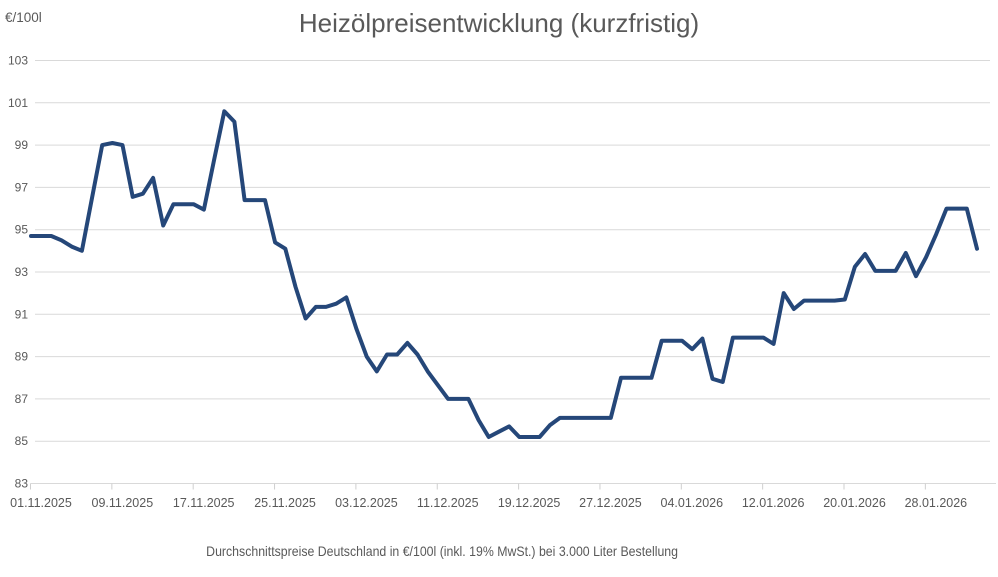  I want to click on x-axis-tick-label: 27.12.2025, so click(610, 503).